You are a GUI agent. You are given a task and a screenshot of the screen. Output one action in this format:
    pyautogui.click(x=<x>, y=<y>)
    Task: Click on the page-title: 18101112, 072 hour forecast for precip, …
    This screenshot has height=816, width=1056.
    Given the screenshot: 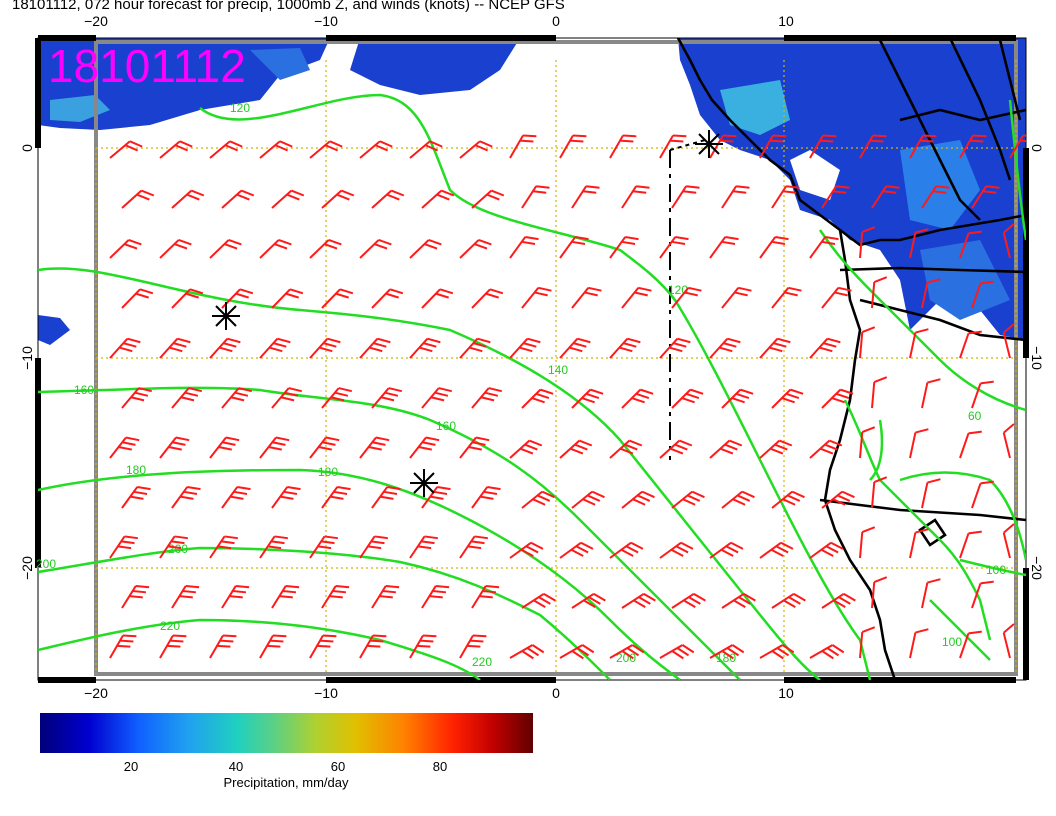 What is the action you would take?
    pyautogui.click(x=288, y=6)
    